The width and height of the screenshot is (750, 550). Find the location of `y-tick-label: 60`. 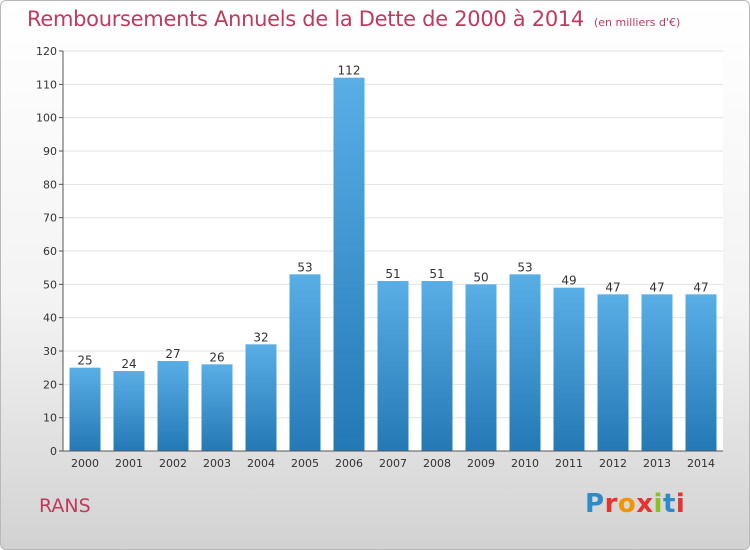

y-tick-label: 60 is located at coordinates (50, 251).